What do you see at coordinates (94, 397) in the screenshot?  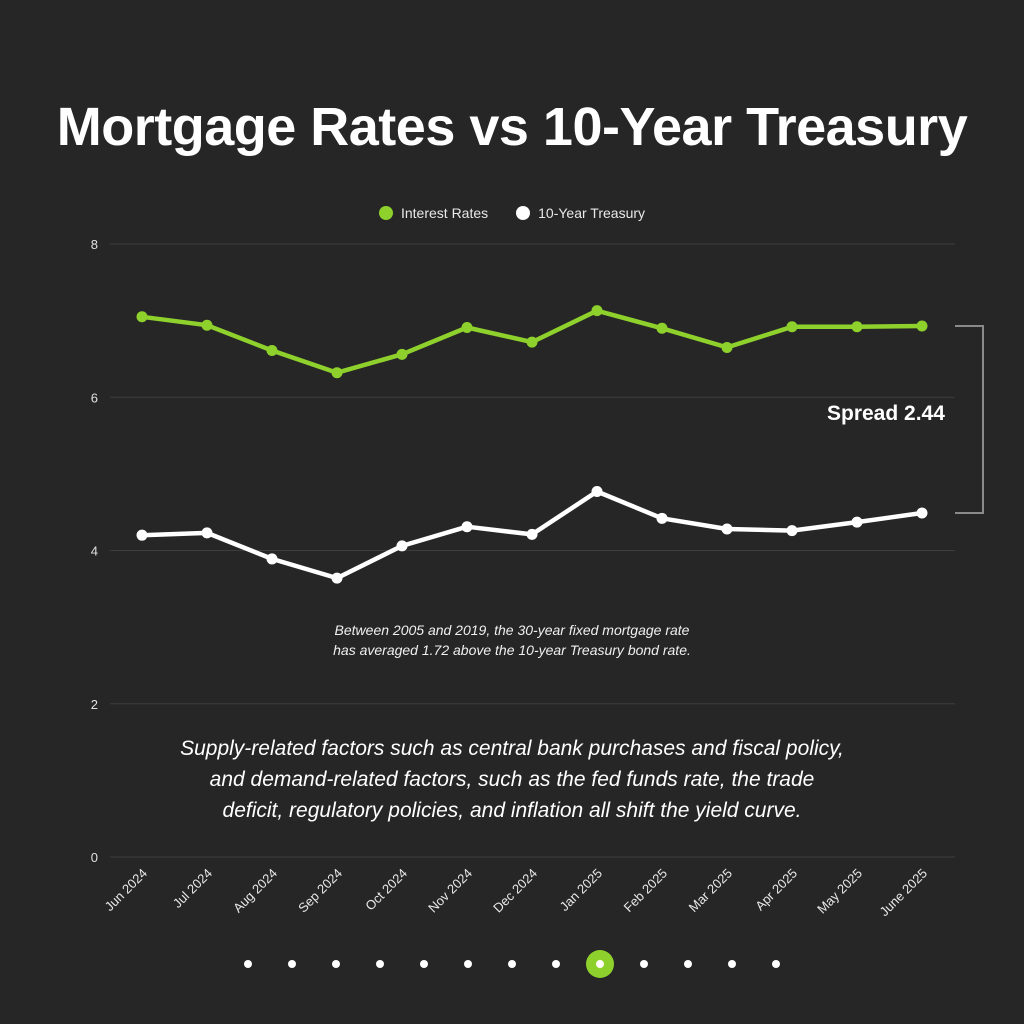 I see `y-tick-label: 6` at bounding box center [94, 397].